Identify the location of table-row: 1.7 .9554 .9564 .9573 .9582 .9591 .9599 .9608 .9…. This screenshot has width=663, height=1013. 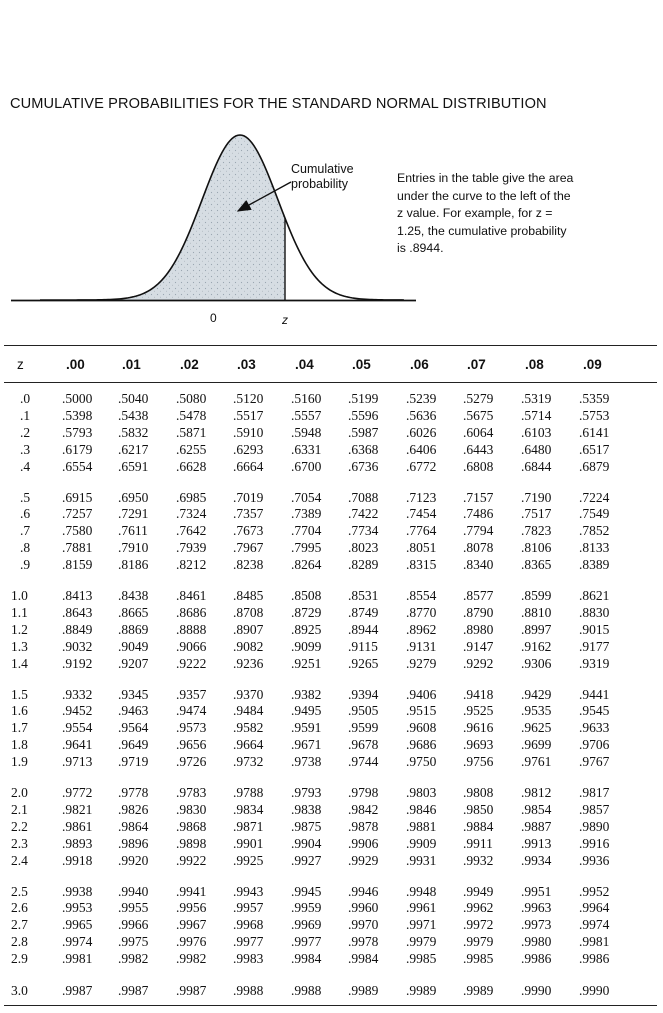
(331, 728).